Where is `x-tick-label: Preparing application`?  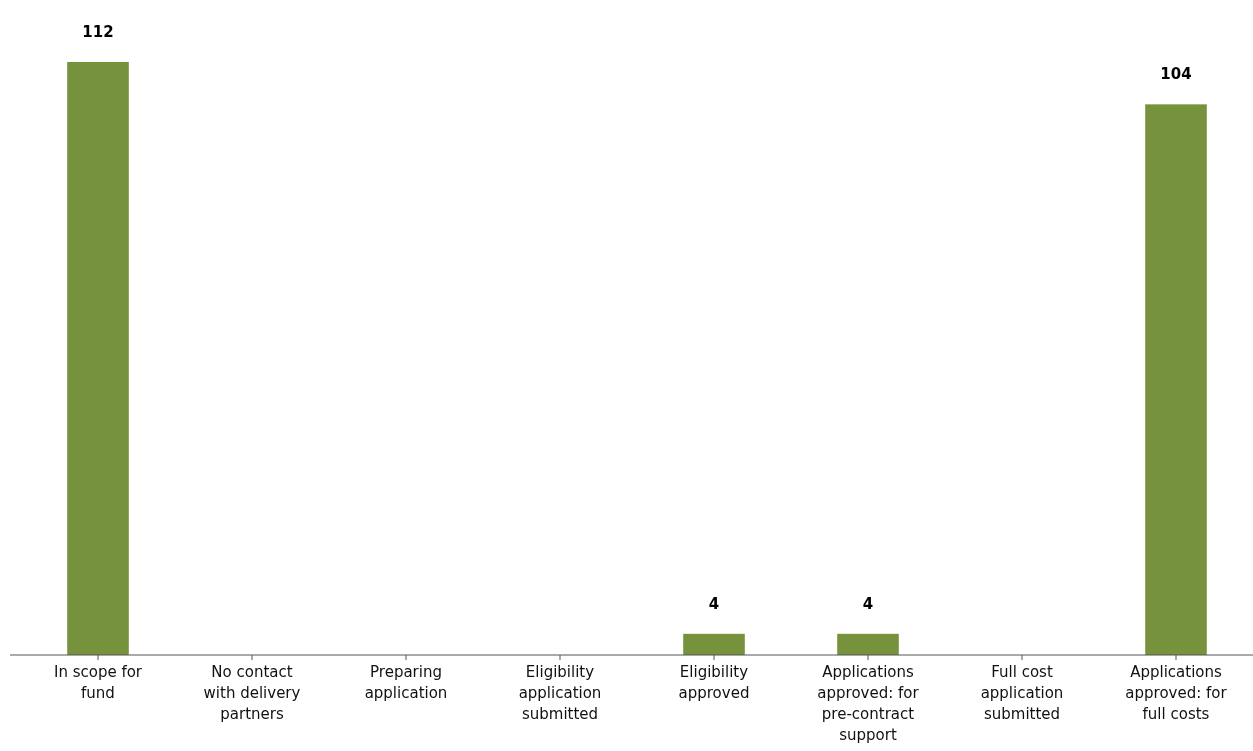 x-tick-label: Preparing application is located at coordinates (406, 682).